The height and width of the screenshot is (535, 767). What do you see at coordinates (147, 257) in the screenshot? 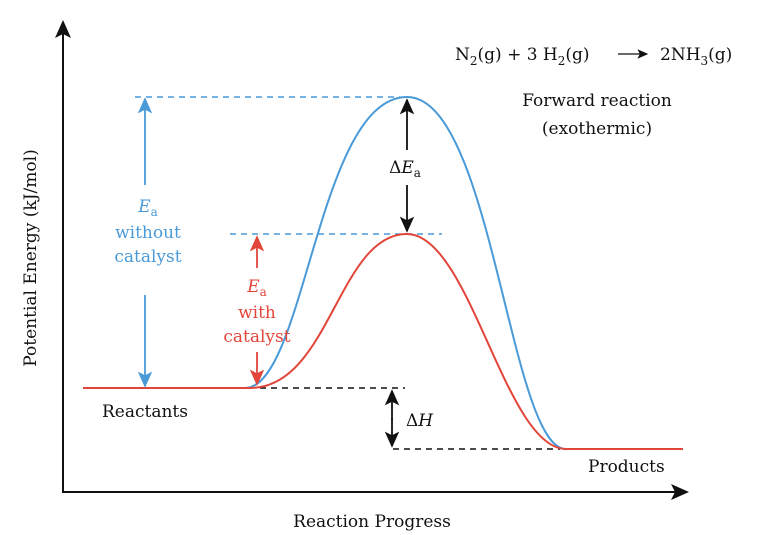
I see `catalyst-text: catalyst` at bounding box center [147, 257].